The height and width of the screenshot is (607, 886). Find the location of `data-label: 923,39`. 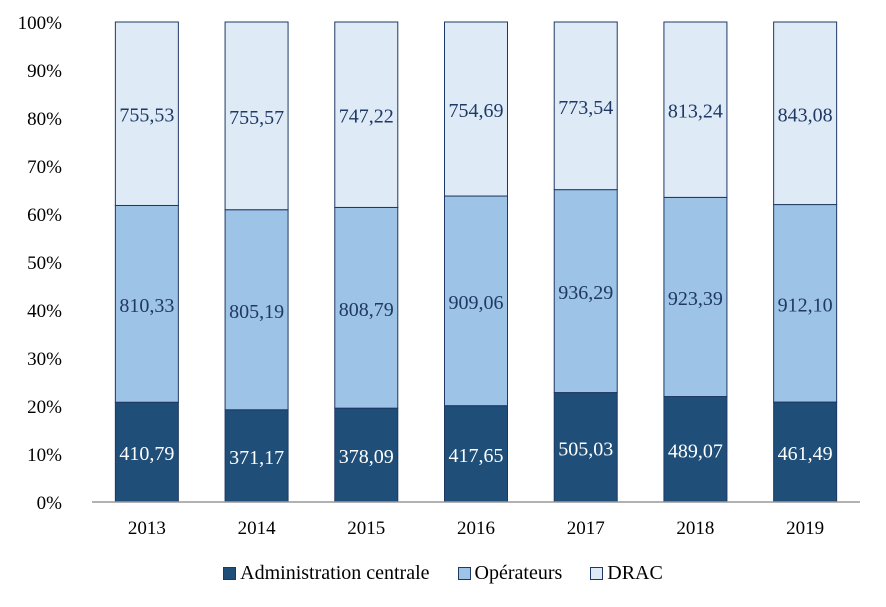

data-label: 923,39 is located at coordinates (695, 299).